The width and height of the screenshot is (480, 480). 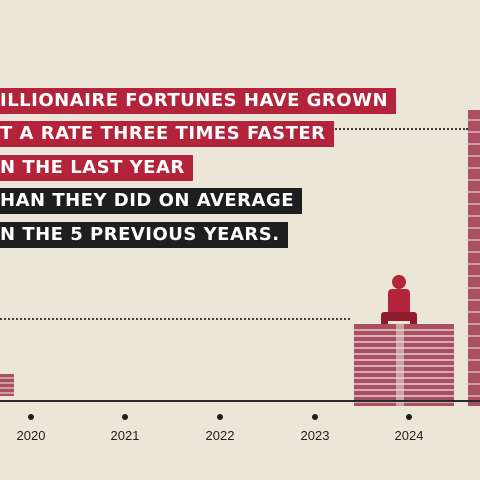 I want to click on headline-line-2: T A RATE THREE TIMES FASTER, so click(x=167, y=134).